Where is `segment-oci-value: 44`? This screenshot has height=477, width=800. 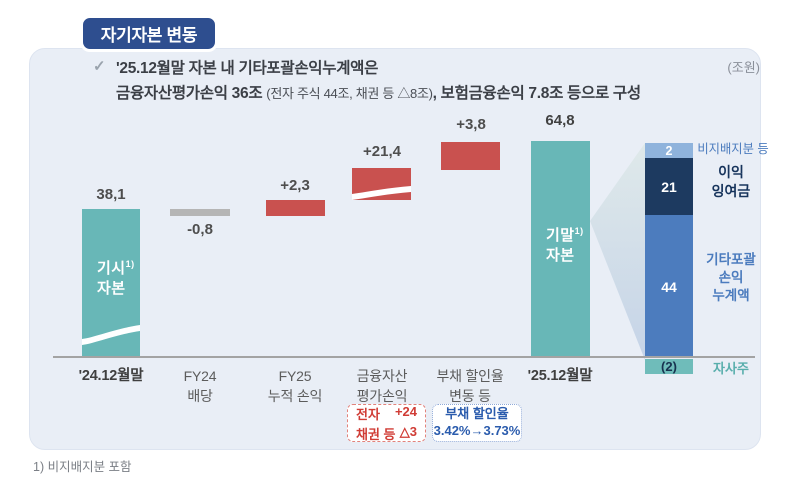
segment-oci-value: 44 is located at coordinates (669, 286).